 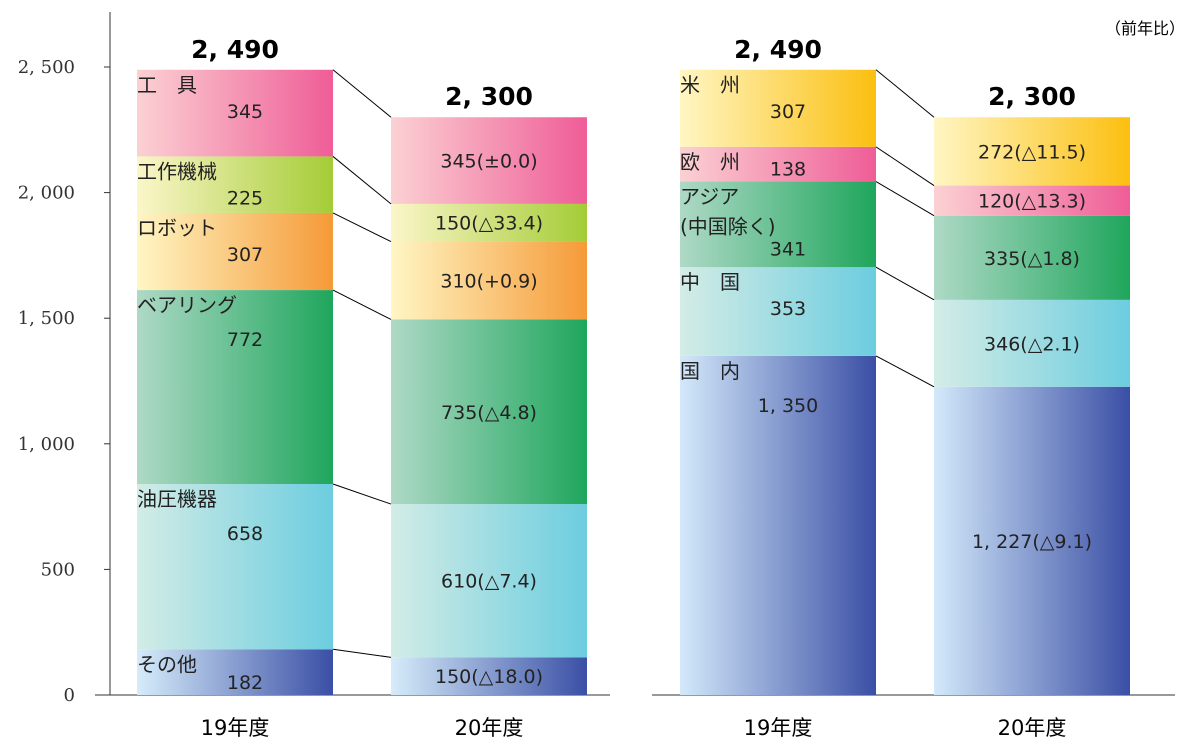 I want to click on segment-value-label: 735(△4.8), so click(x=489, y=413).